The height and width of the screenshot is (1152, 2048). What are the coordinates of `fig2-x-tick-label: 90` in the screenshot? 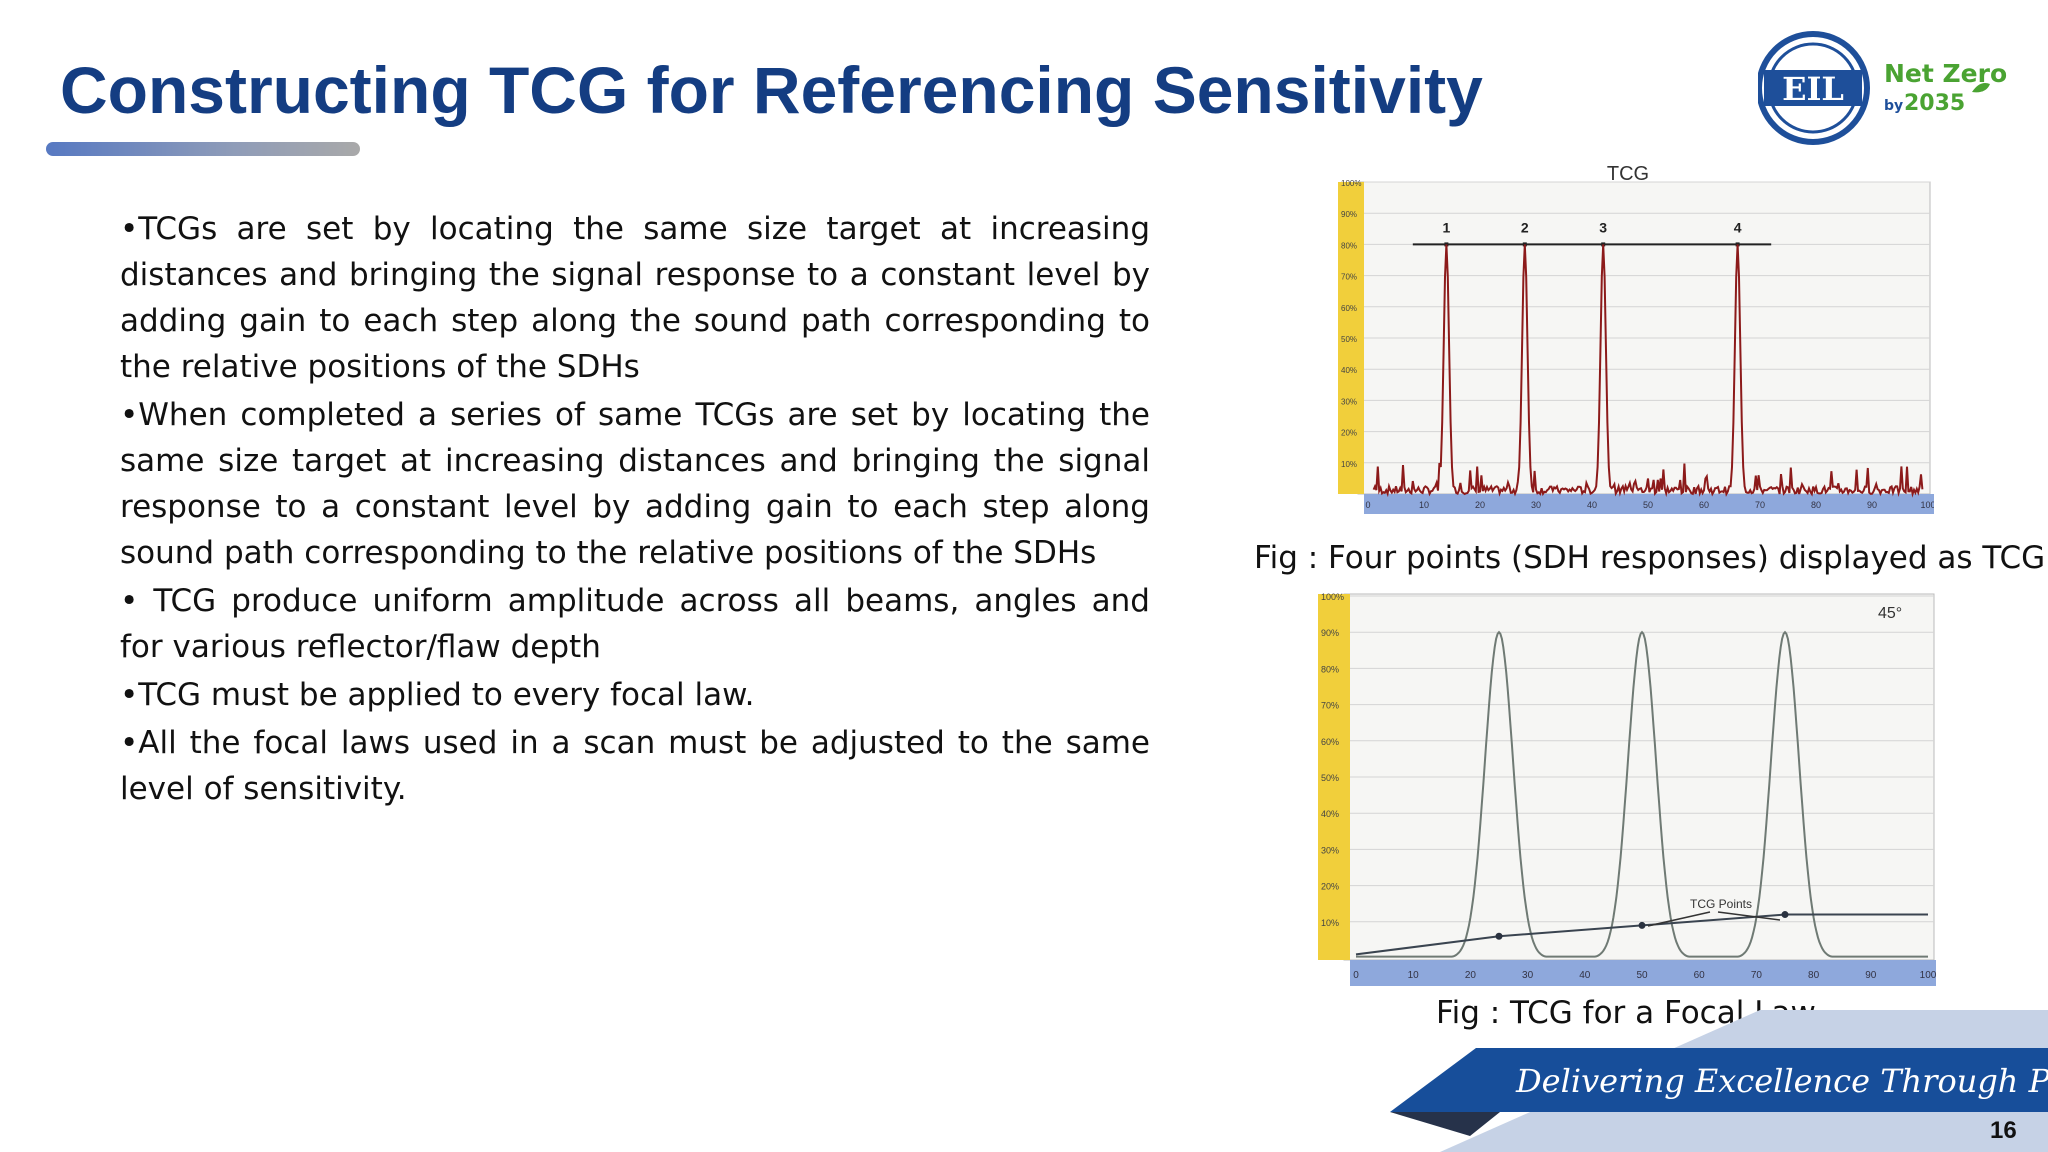 It's located at (1871, 975).